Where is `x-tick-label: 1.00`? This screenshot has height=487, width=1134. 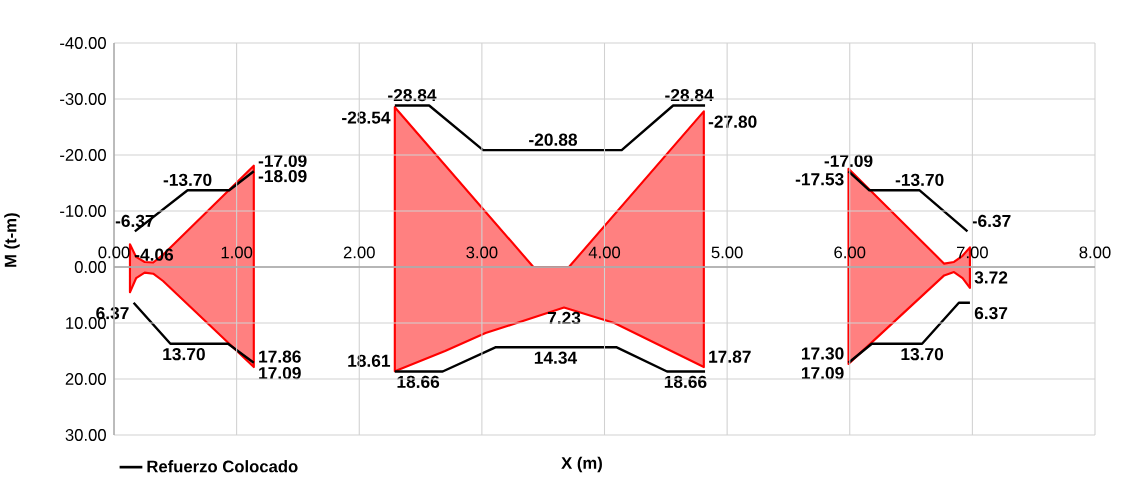 x-tick-label: 1.00 is located at coordinates (237, 252).